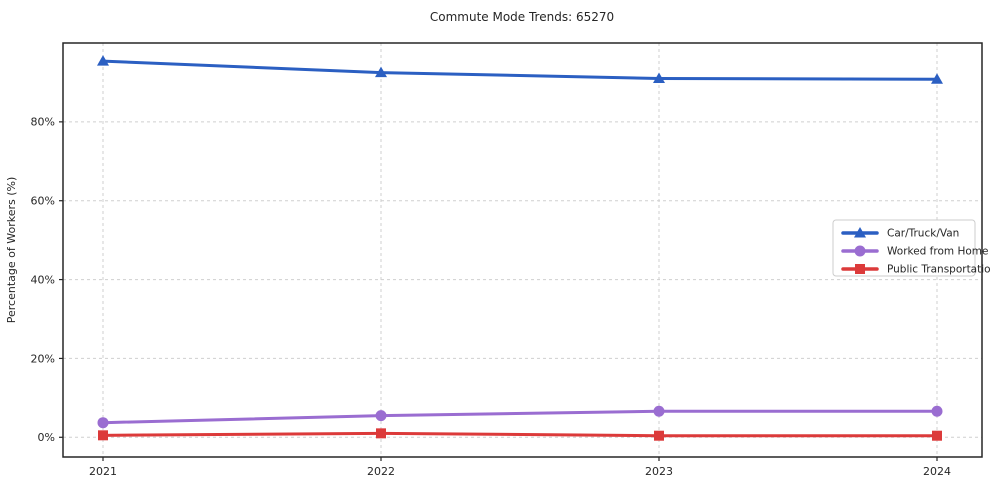 Image resolution: width=990 pixels, height=490 pixels. Describe the element at coordinates (860, 251) in the screenshot. I see `legend-circle-icon` at that location.